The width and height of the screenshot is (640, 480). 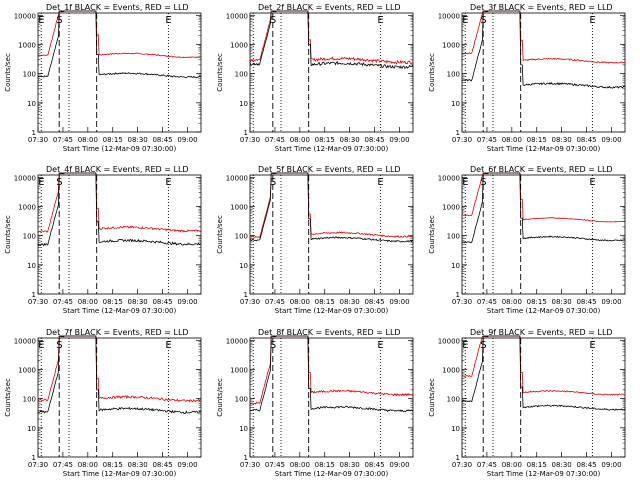 What do you see at coordinates (329, 169) in the screenshot?
I see `chart-title: Det_5f BLACK = Events, RED = LLD` at bounding box center [329, 169].